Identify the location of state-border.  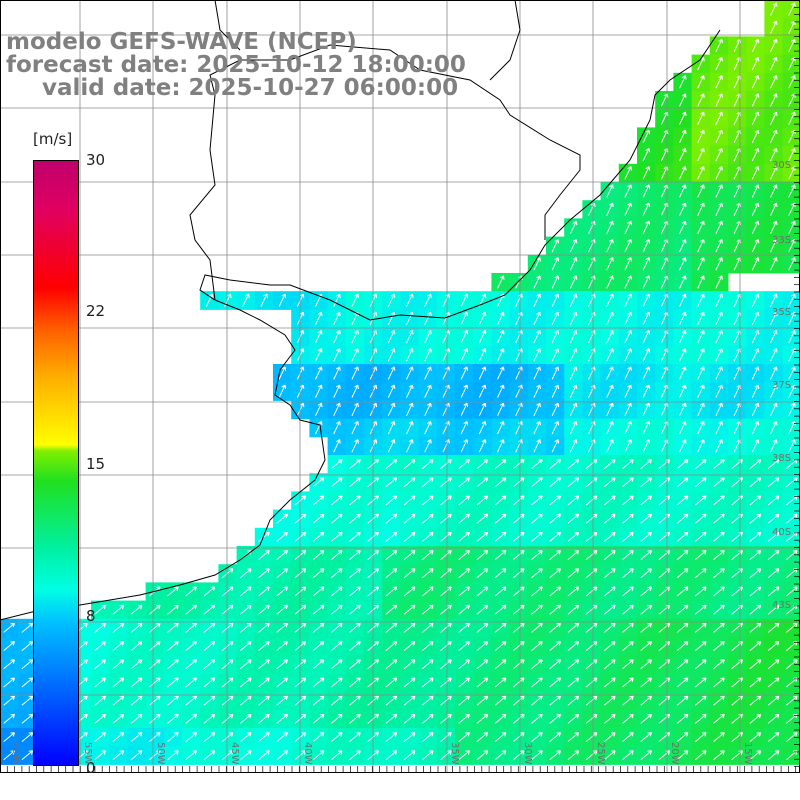
(505, 40).